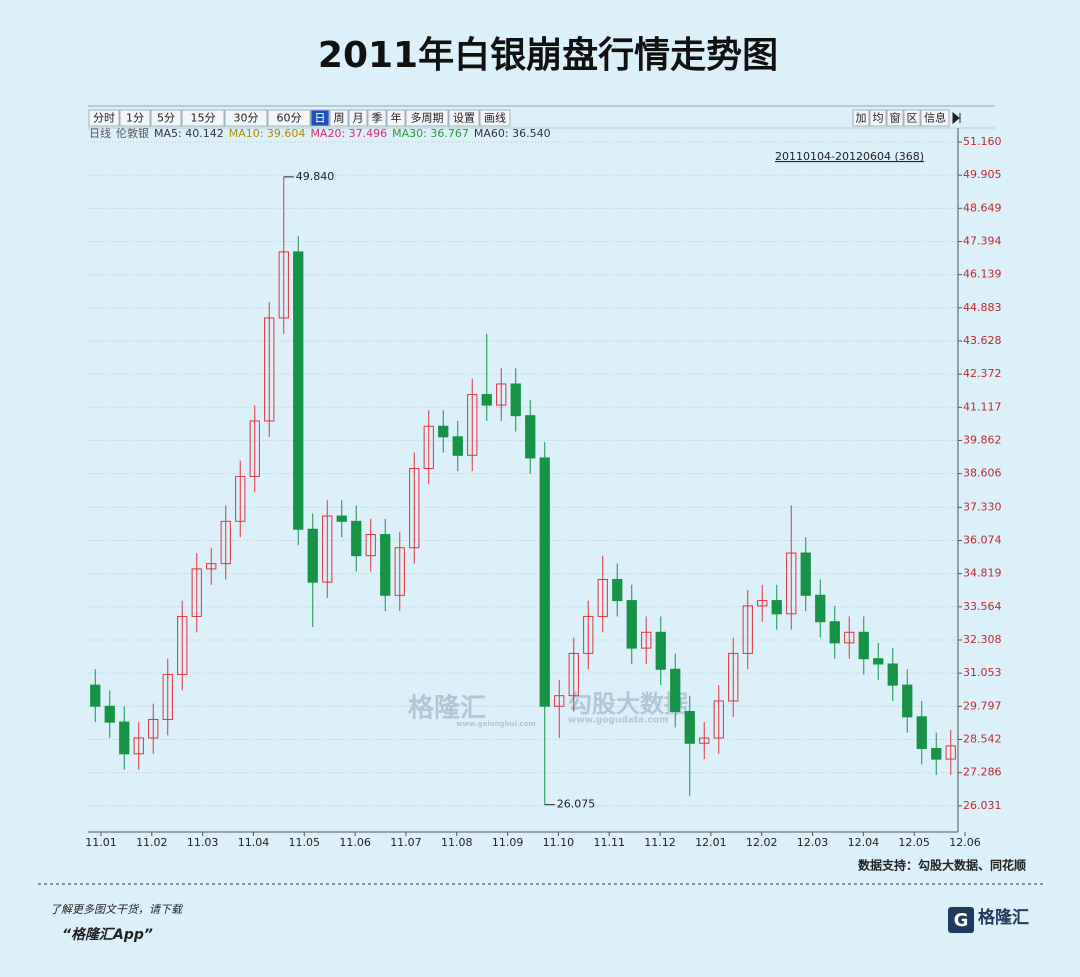  I want to click on y-tick-label: 39.862, so click(982, 439).